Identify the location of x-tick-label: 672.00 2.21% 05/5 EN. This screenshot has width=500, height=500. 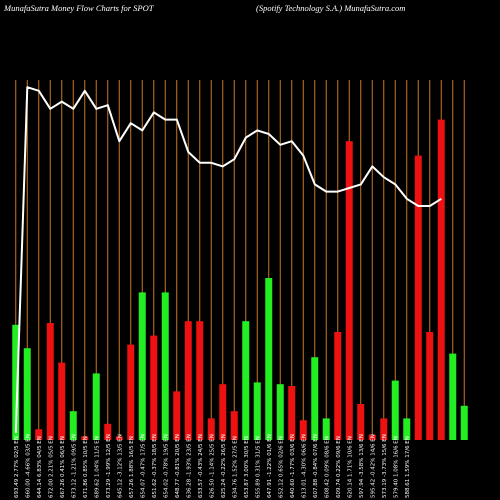
(51, 467).